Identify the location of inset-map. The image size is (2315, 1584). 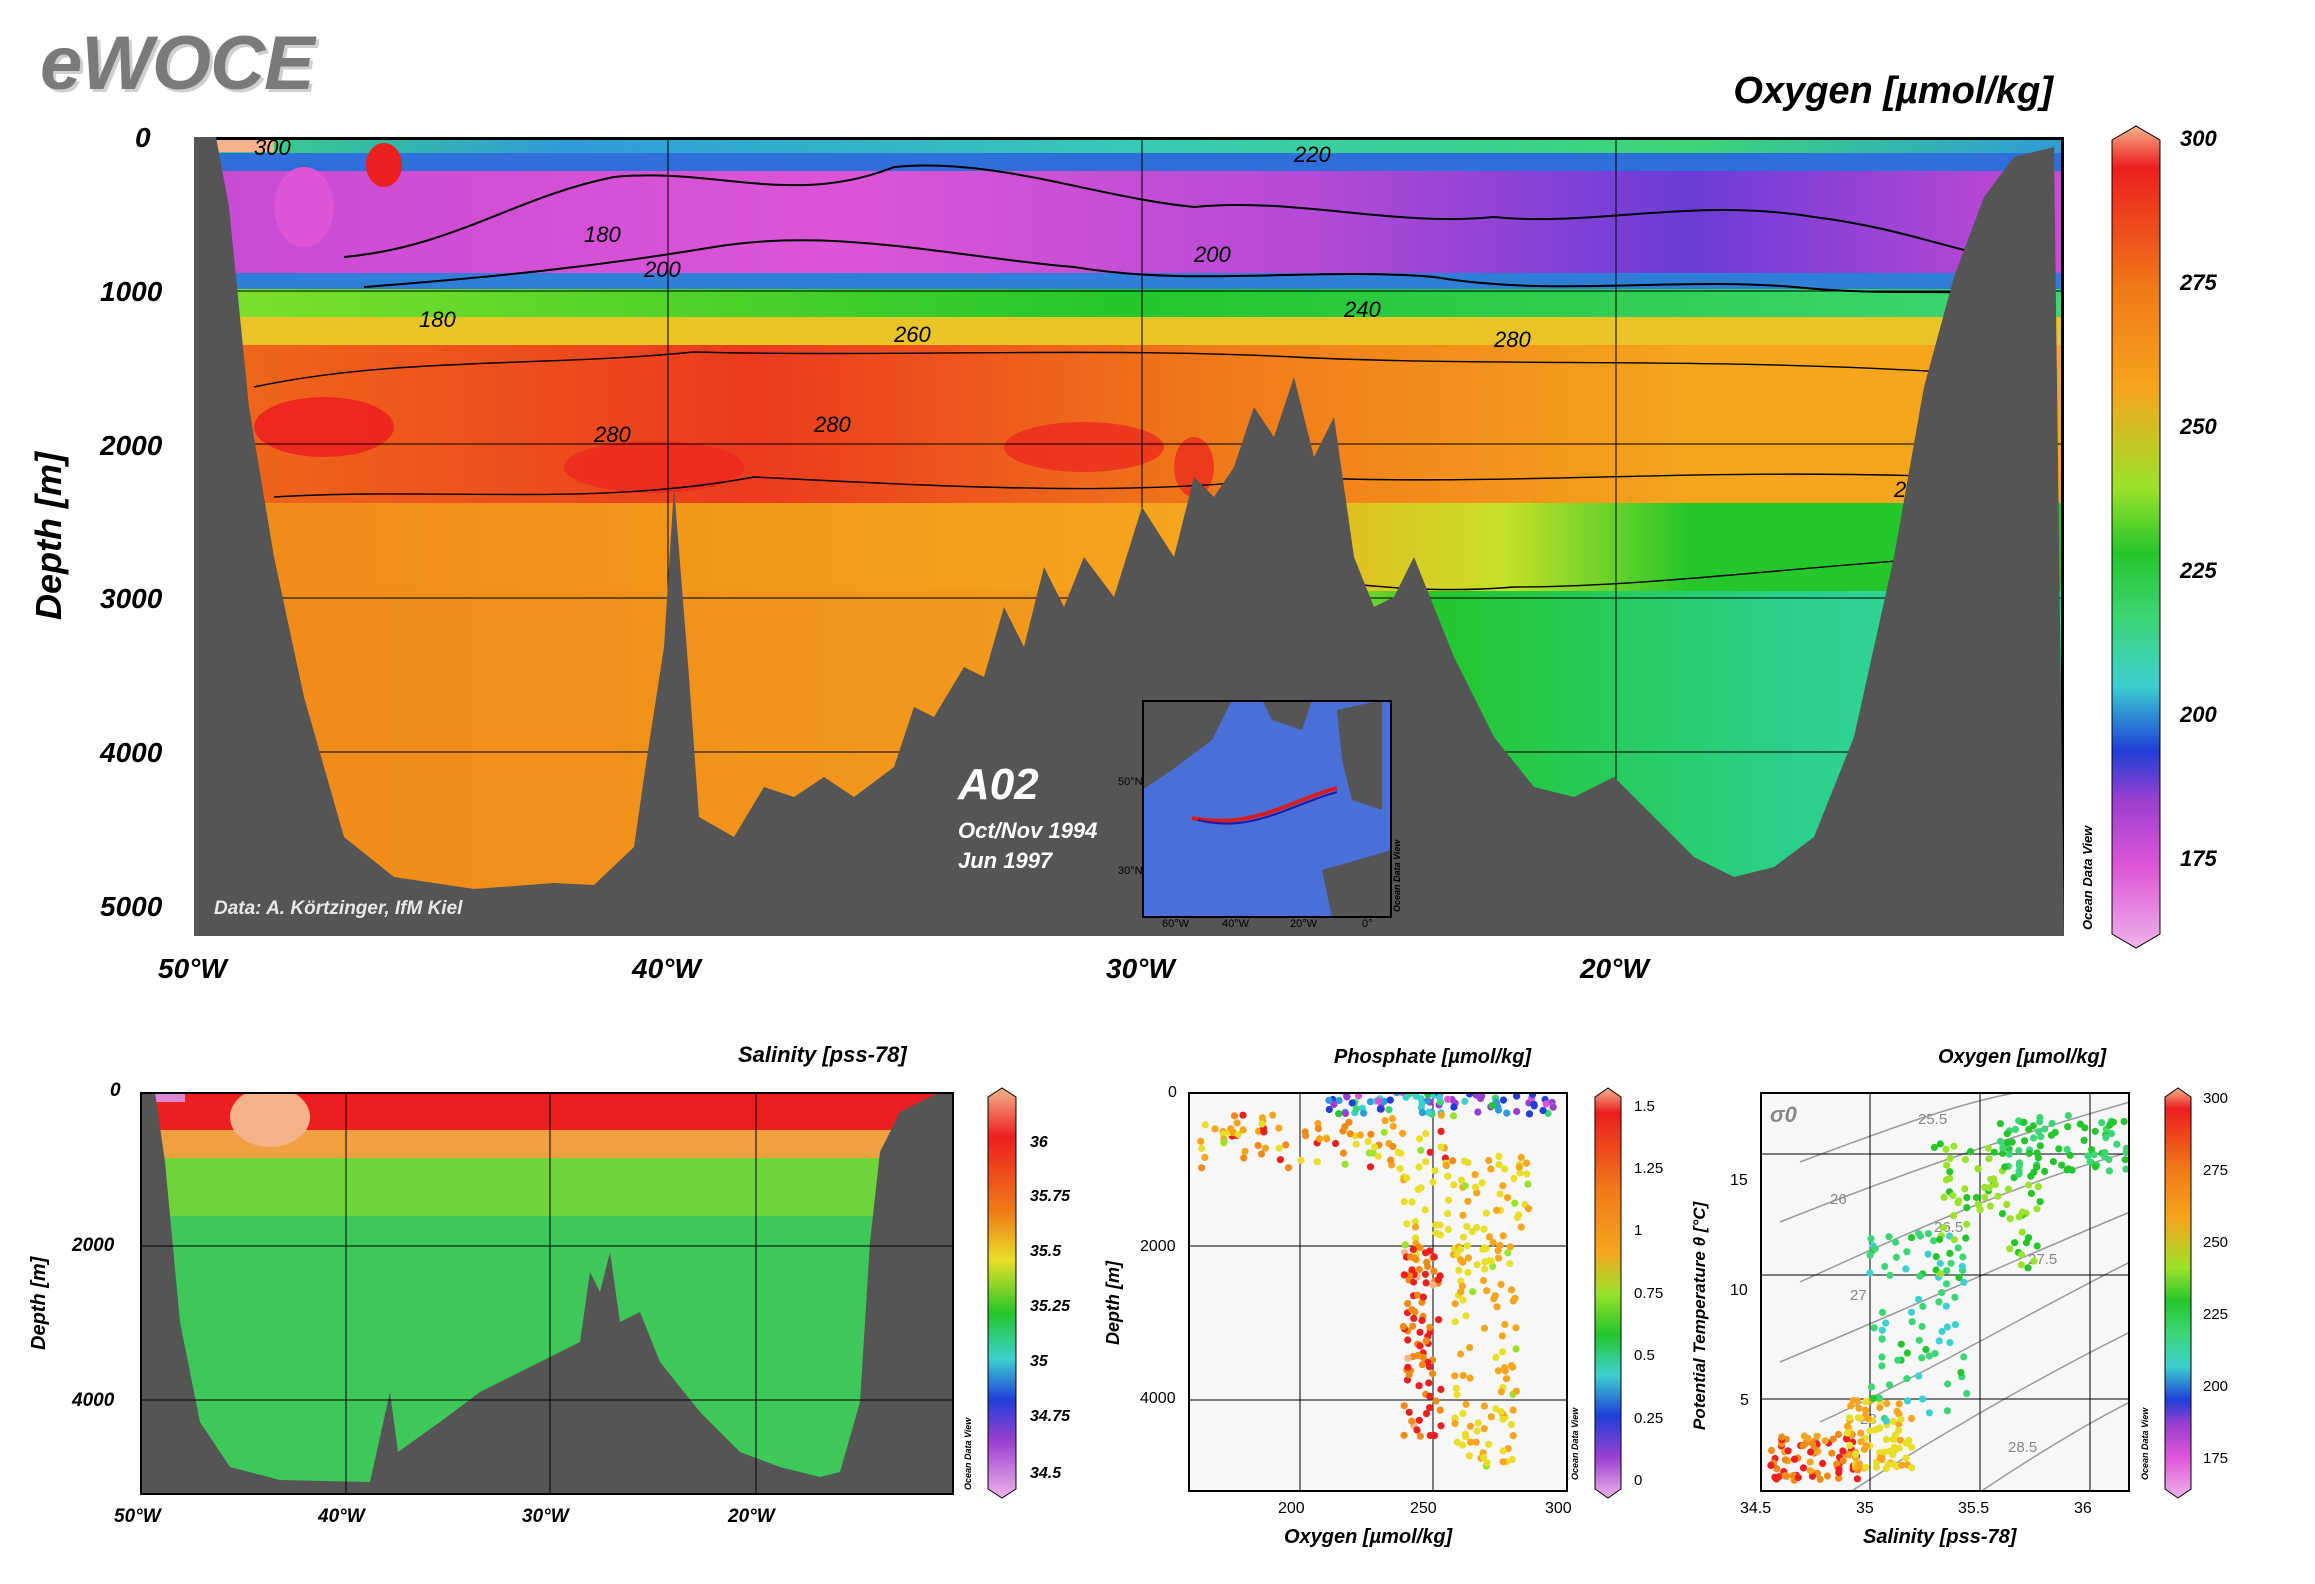
(1267, 809).